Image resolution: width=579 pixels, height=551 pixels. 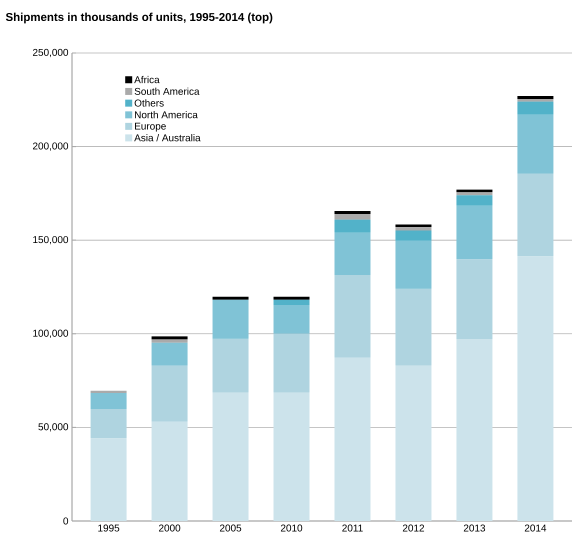 What do you see at coordinates (50, 146) in the screenshot?
I see `y-tick-label: 200,000` at bounding box center [50, 146].